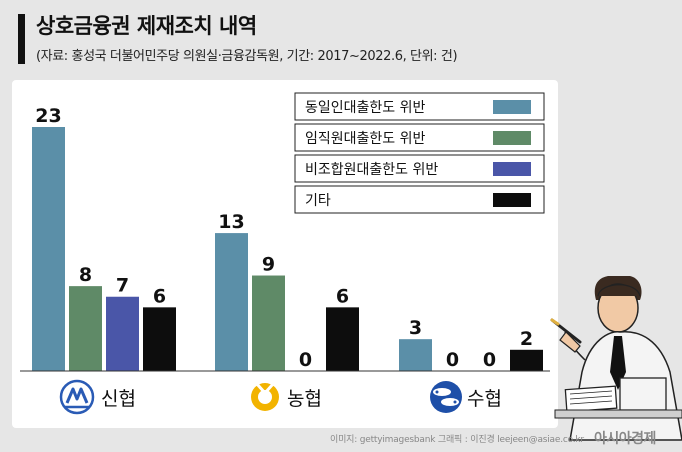 Image resolution: width=682 pixels, height=452 pixels. Describe the element at coordinates (231, 302) in the screenshot. I see `bar-농협-동일인대출한도위반` at that location.